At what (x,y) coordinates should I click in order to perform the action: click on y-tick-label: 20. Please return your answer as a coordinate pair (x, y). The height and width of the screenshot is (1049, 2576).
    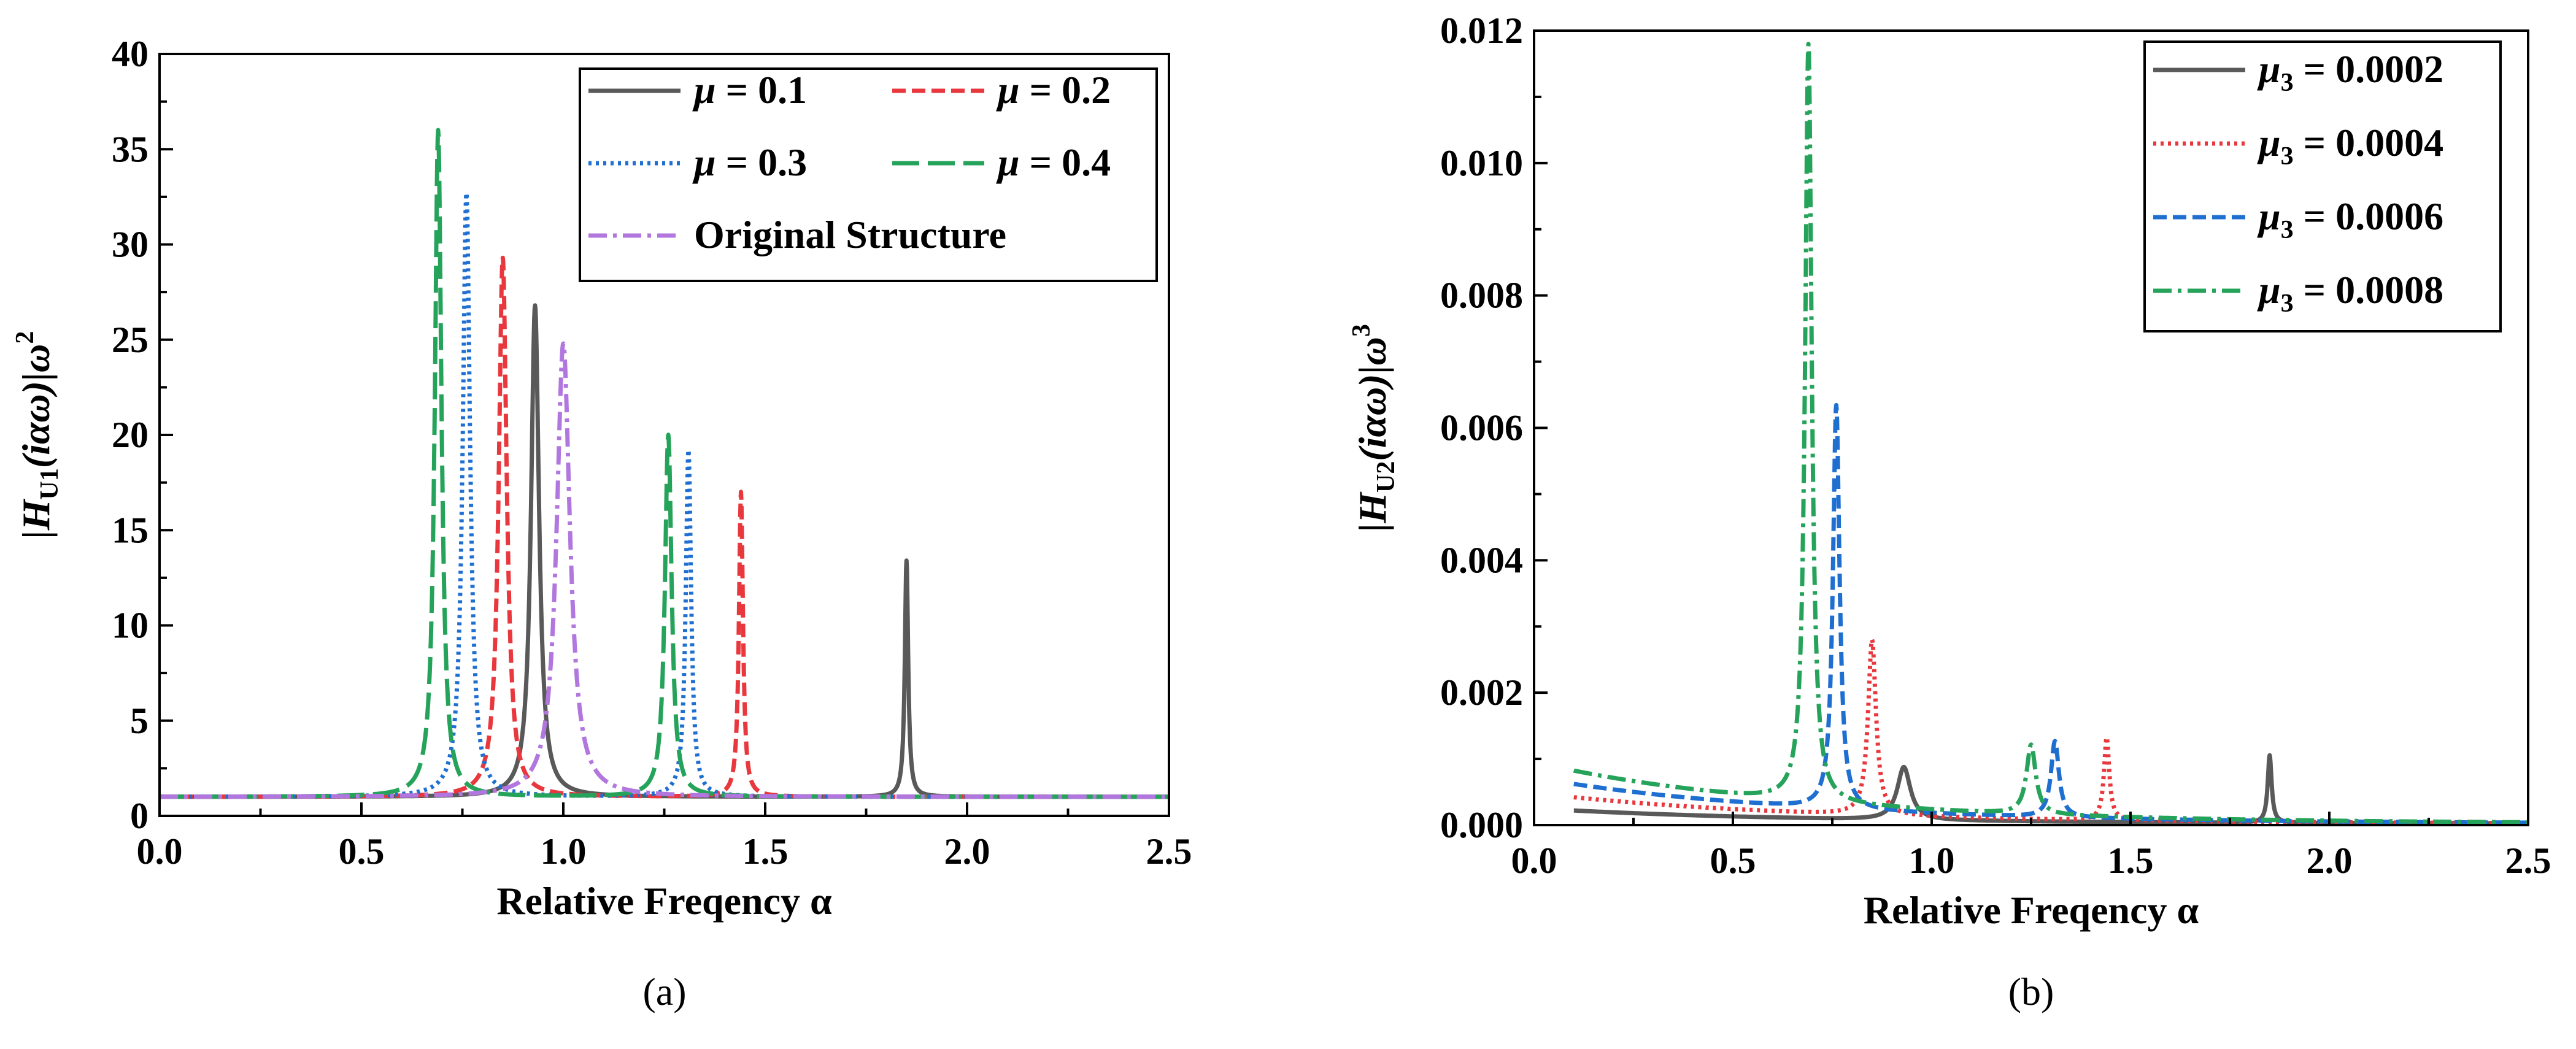
    Looking at the image, I should click on (130, 435).